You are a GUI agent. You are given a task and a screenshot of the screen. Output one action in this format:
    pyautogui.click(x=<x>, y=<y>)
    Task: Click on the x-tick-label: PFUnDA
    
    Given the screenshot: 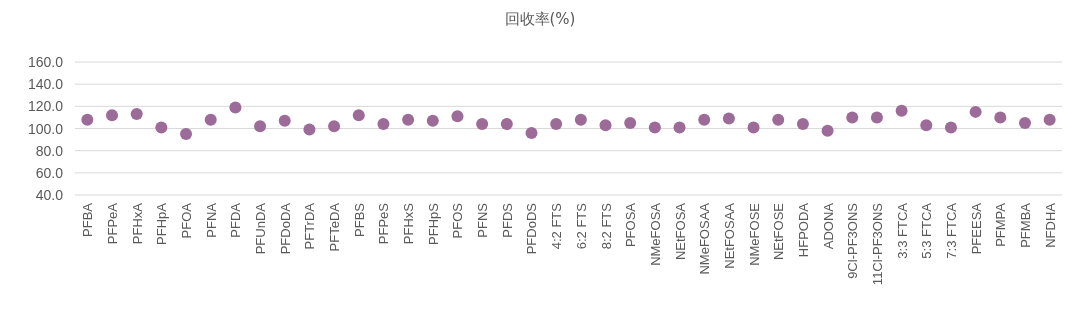 What is the action you would take?
    pyautogui.click(x=261, y=228)
    